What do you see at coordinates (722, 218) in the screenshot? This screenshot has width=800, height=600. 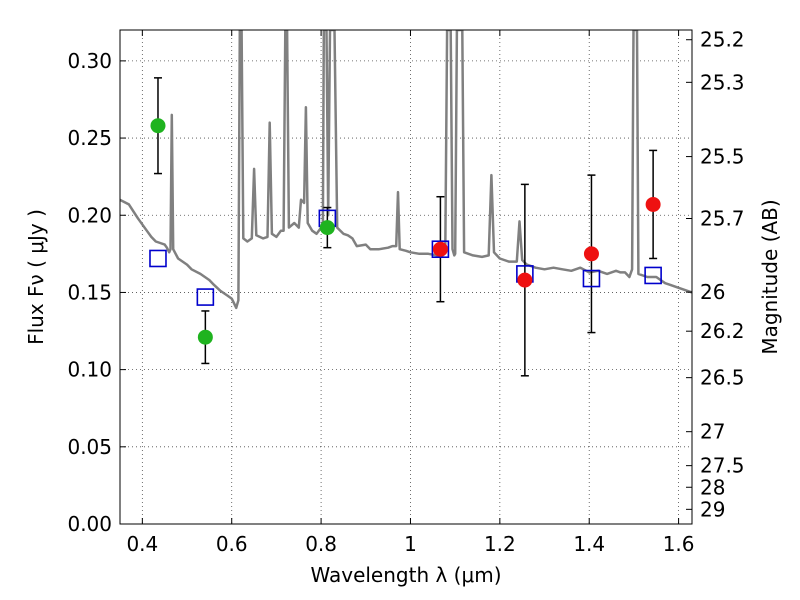 I see `right-tick-label: 25.7` at bounding box center [722, 218].